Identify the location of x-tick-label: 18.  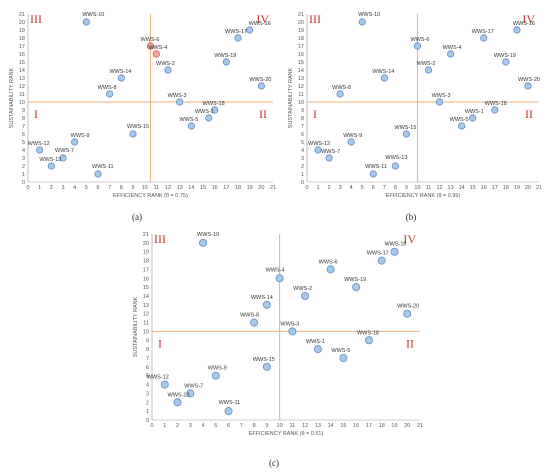
(382, 426).